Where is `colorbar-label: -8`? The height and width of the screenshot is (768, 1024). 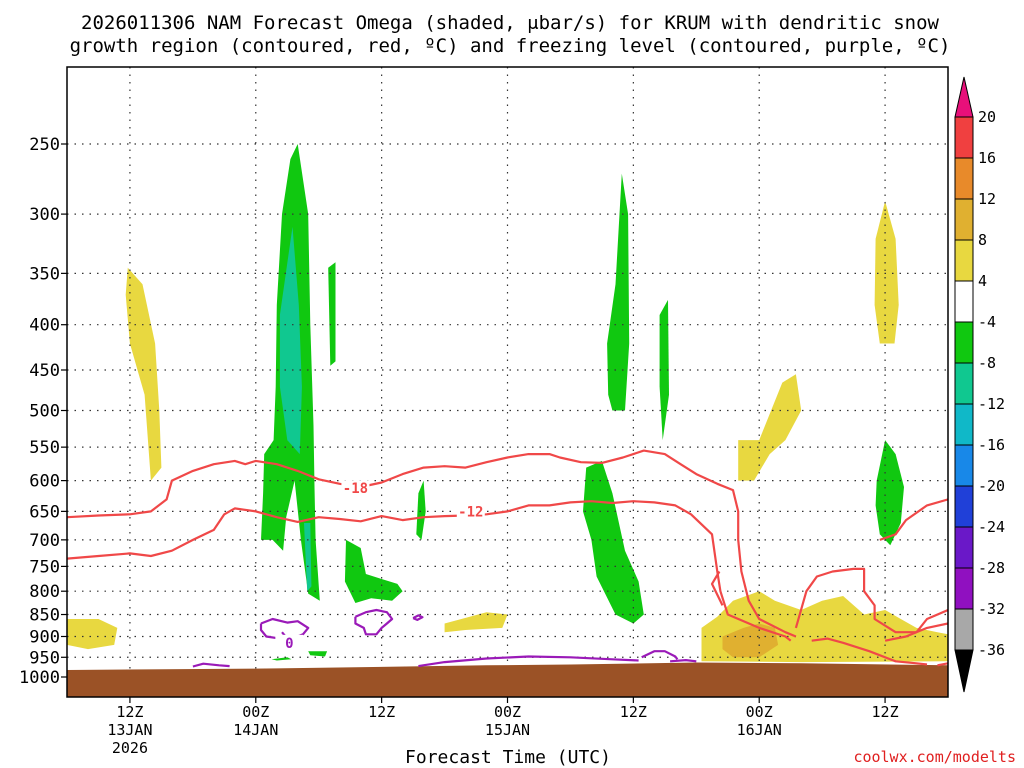 colorbar-label: -8 is located at coordinates (987, 363).